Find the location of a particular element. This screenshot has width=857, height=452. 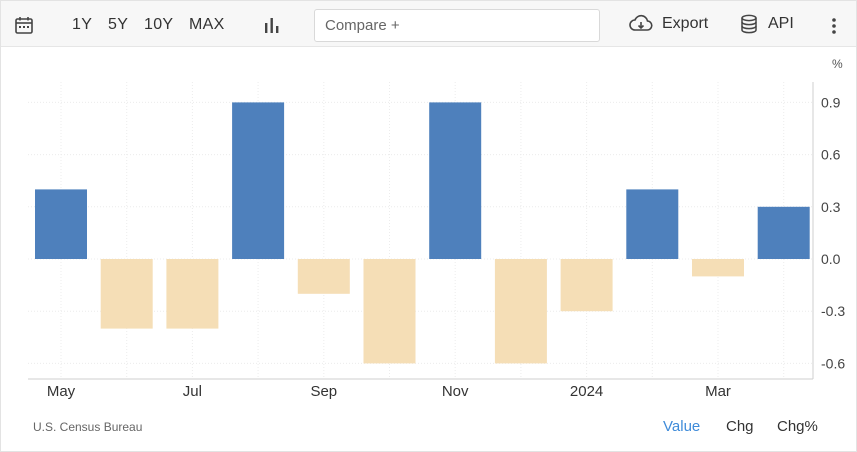

x-tick-label: Jul is located at coordinates (192, 391).